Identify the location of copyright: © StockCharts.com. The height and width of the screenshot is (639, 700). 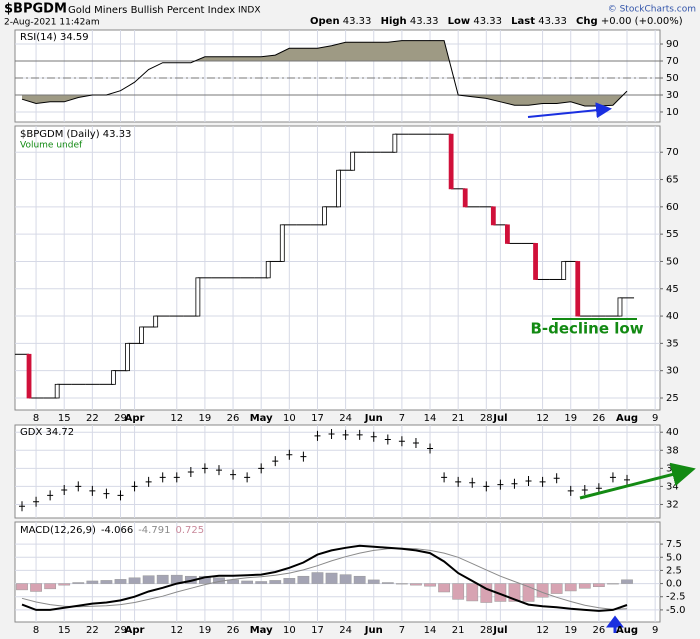
(652, 10).